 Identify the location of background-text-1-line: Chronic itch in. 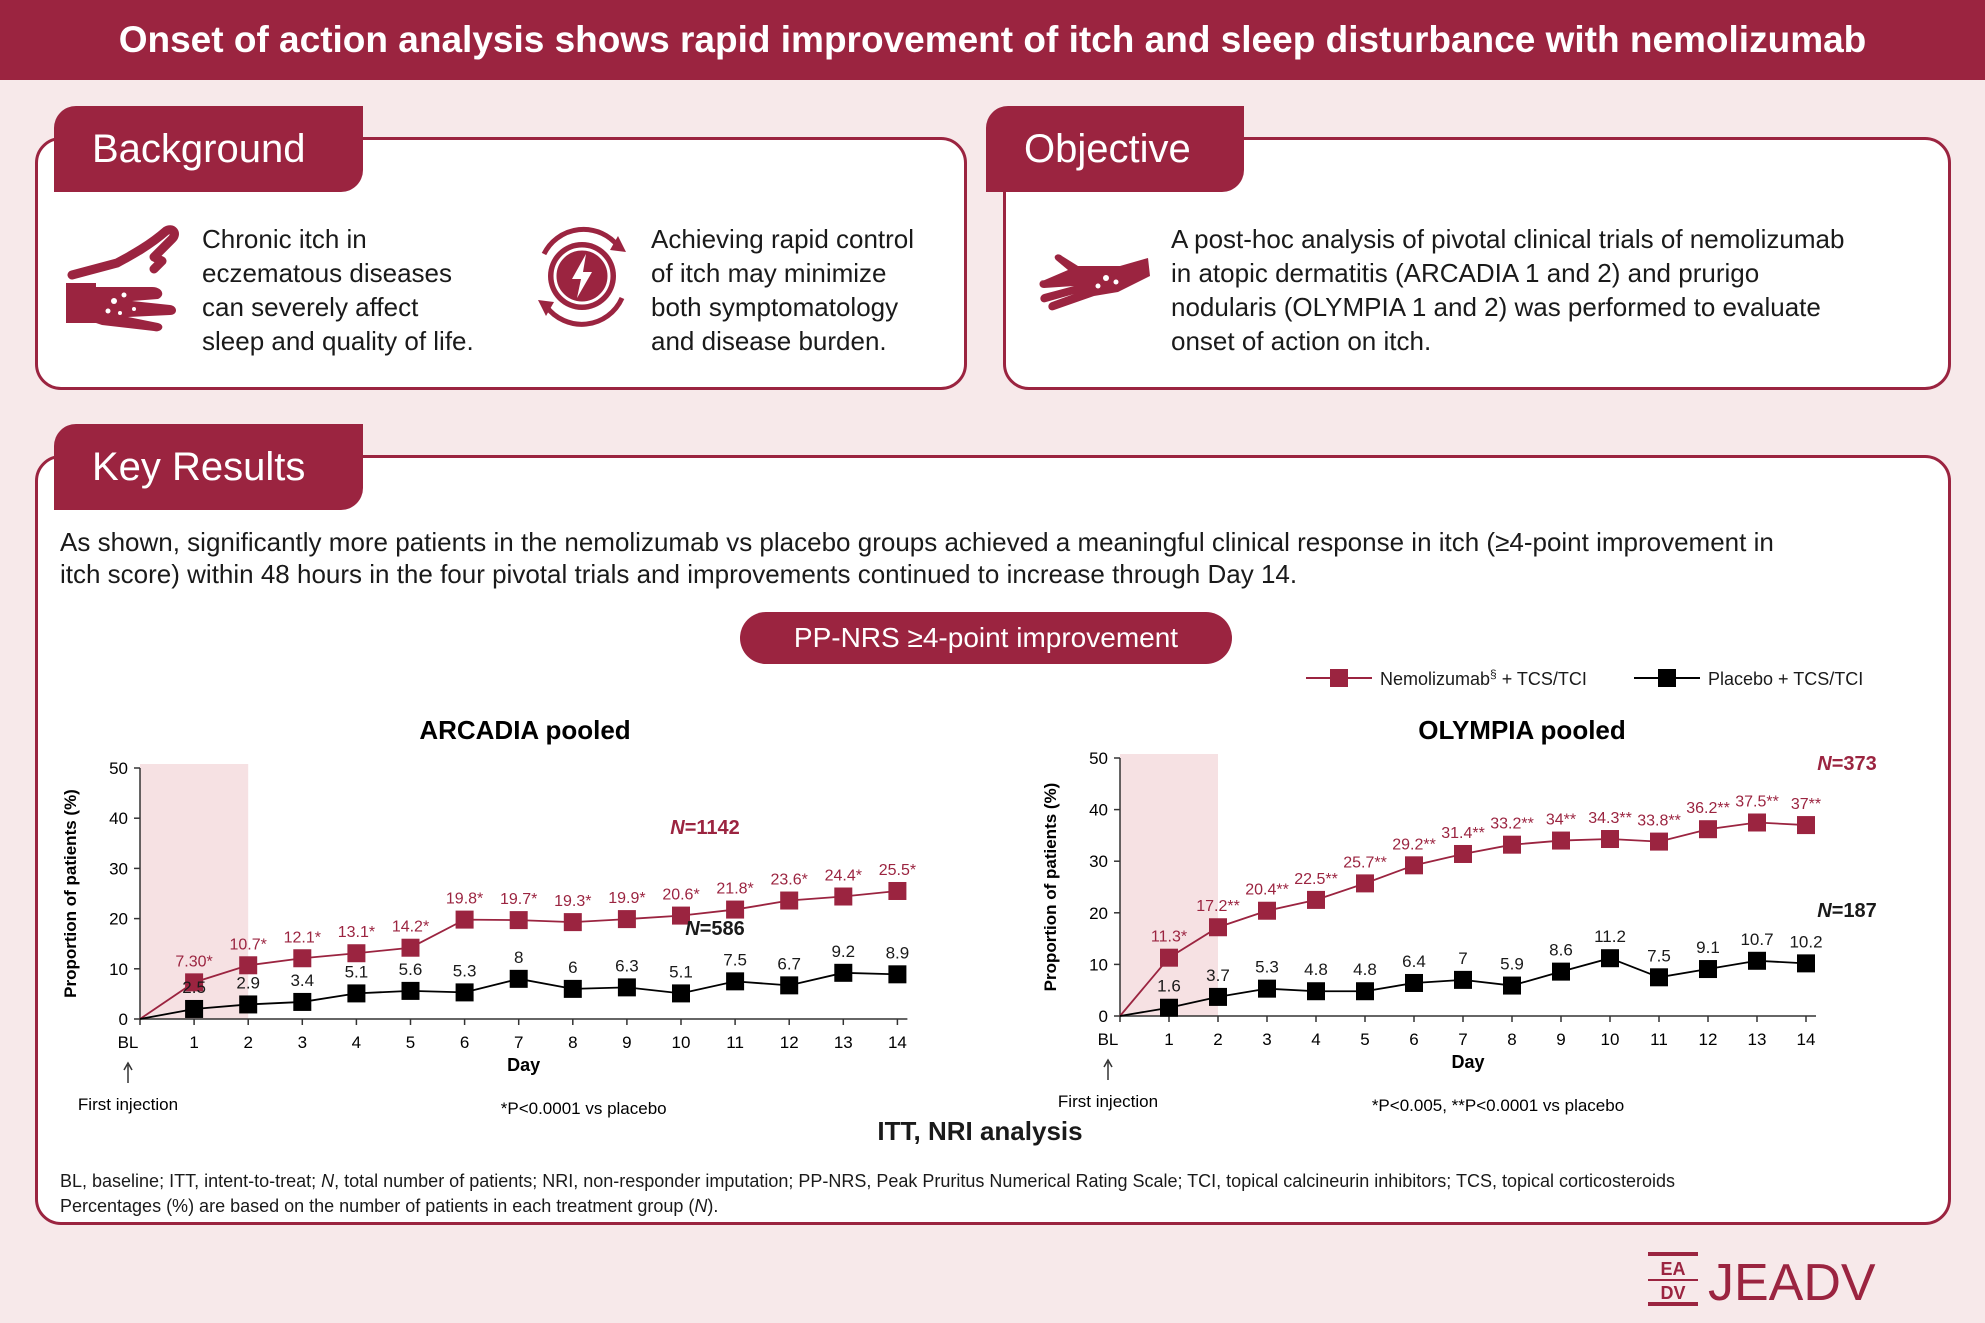
(284, 239).